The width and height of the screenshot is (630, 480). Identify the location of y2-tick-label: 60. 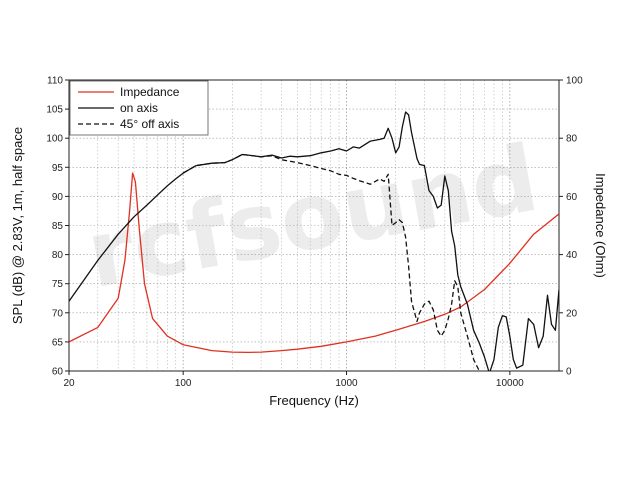
(572, 197).